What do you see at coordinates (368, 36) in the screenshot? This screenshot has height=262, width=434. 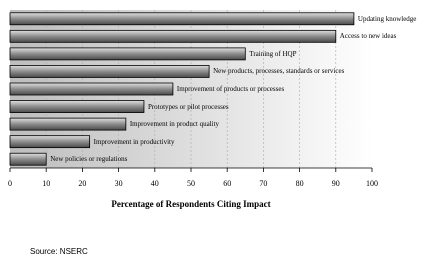 I see `bar-label: Access to new ideas` at bounding box center [368, 36].